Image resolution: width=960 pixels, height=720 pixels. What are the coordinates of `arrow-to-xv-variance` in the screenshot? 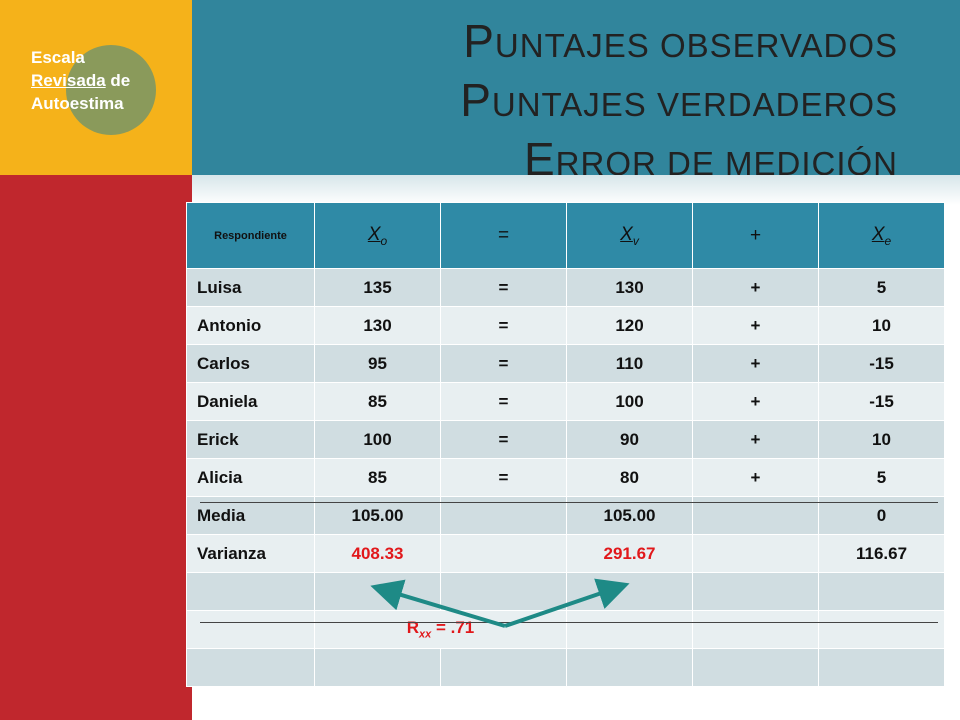 It's located at (567, 603).